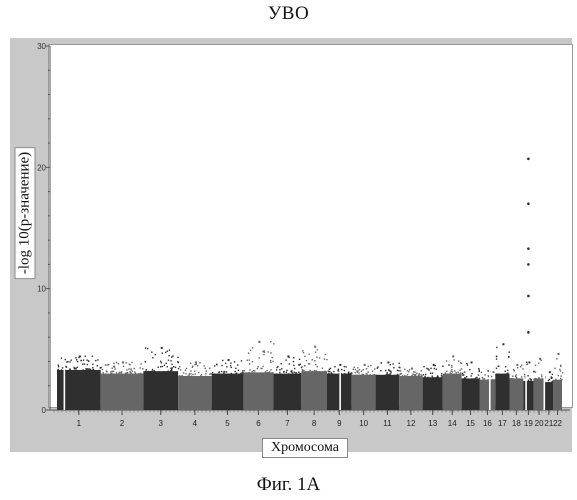 The height and width of the screenshot is (500, 577). What do you see at coordinates (502, 423) in the screenshot?
I see `x-tick-label: 17` at bounding box center [502, 423].